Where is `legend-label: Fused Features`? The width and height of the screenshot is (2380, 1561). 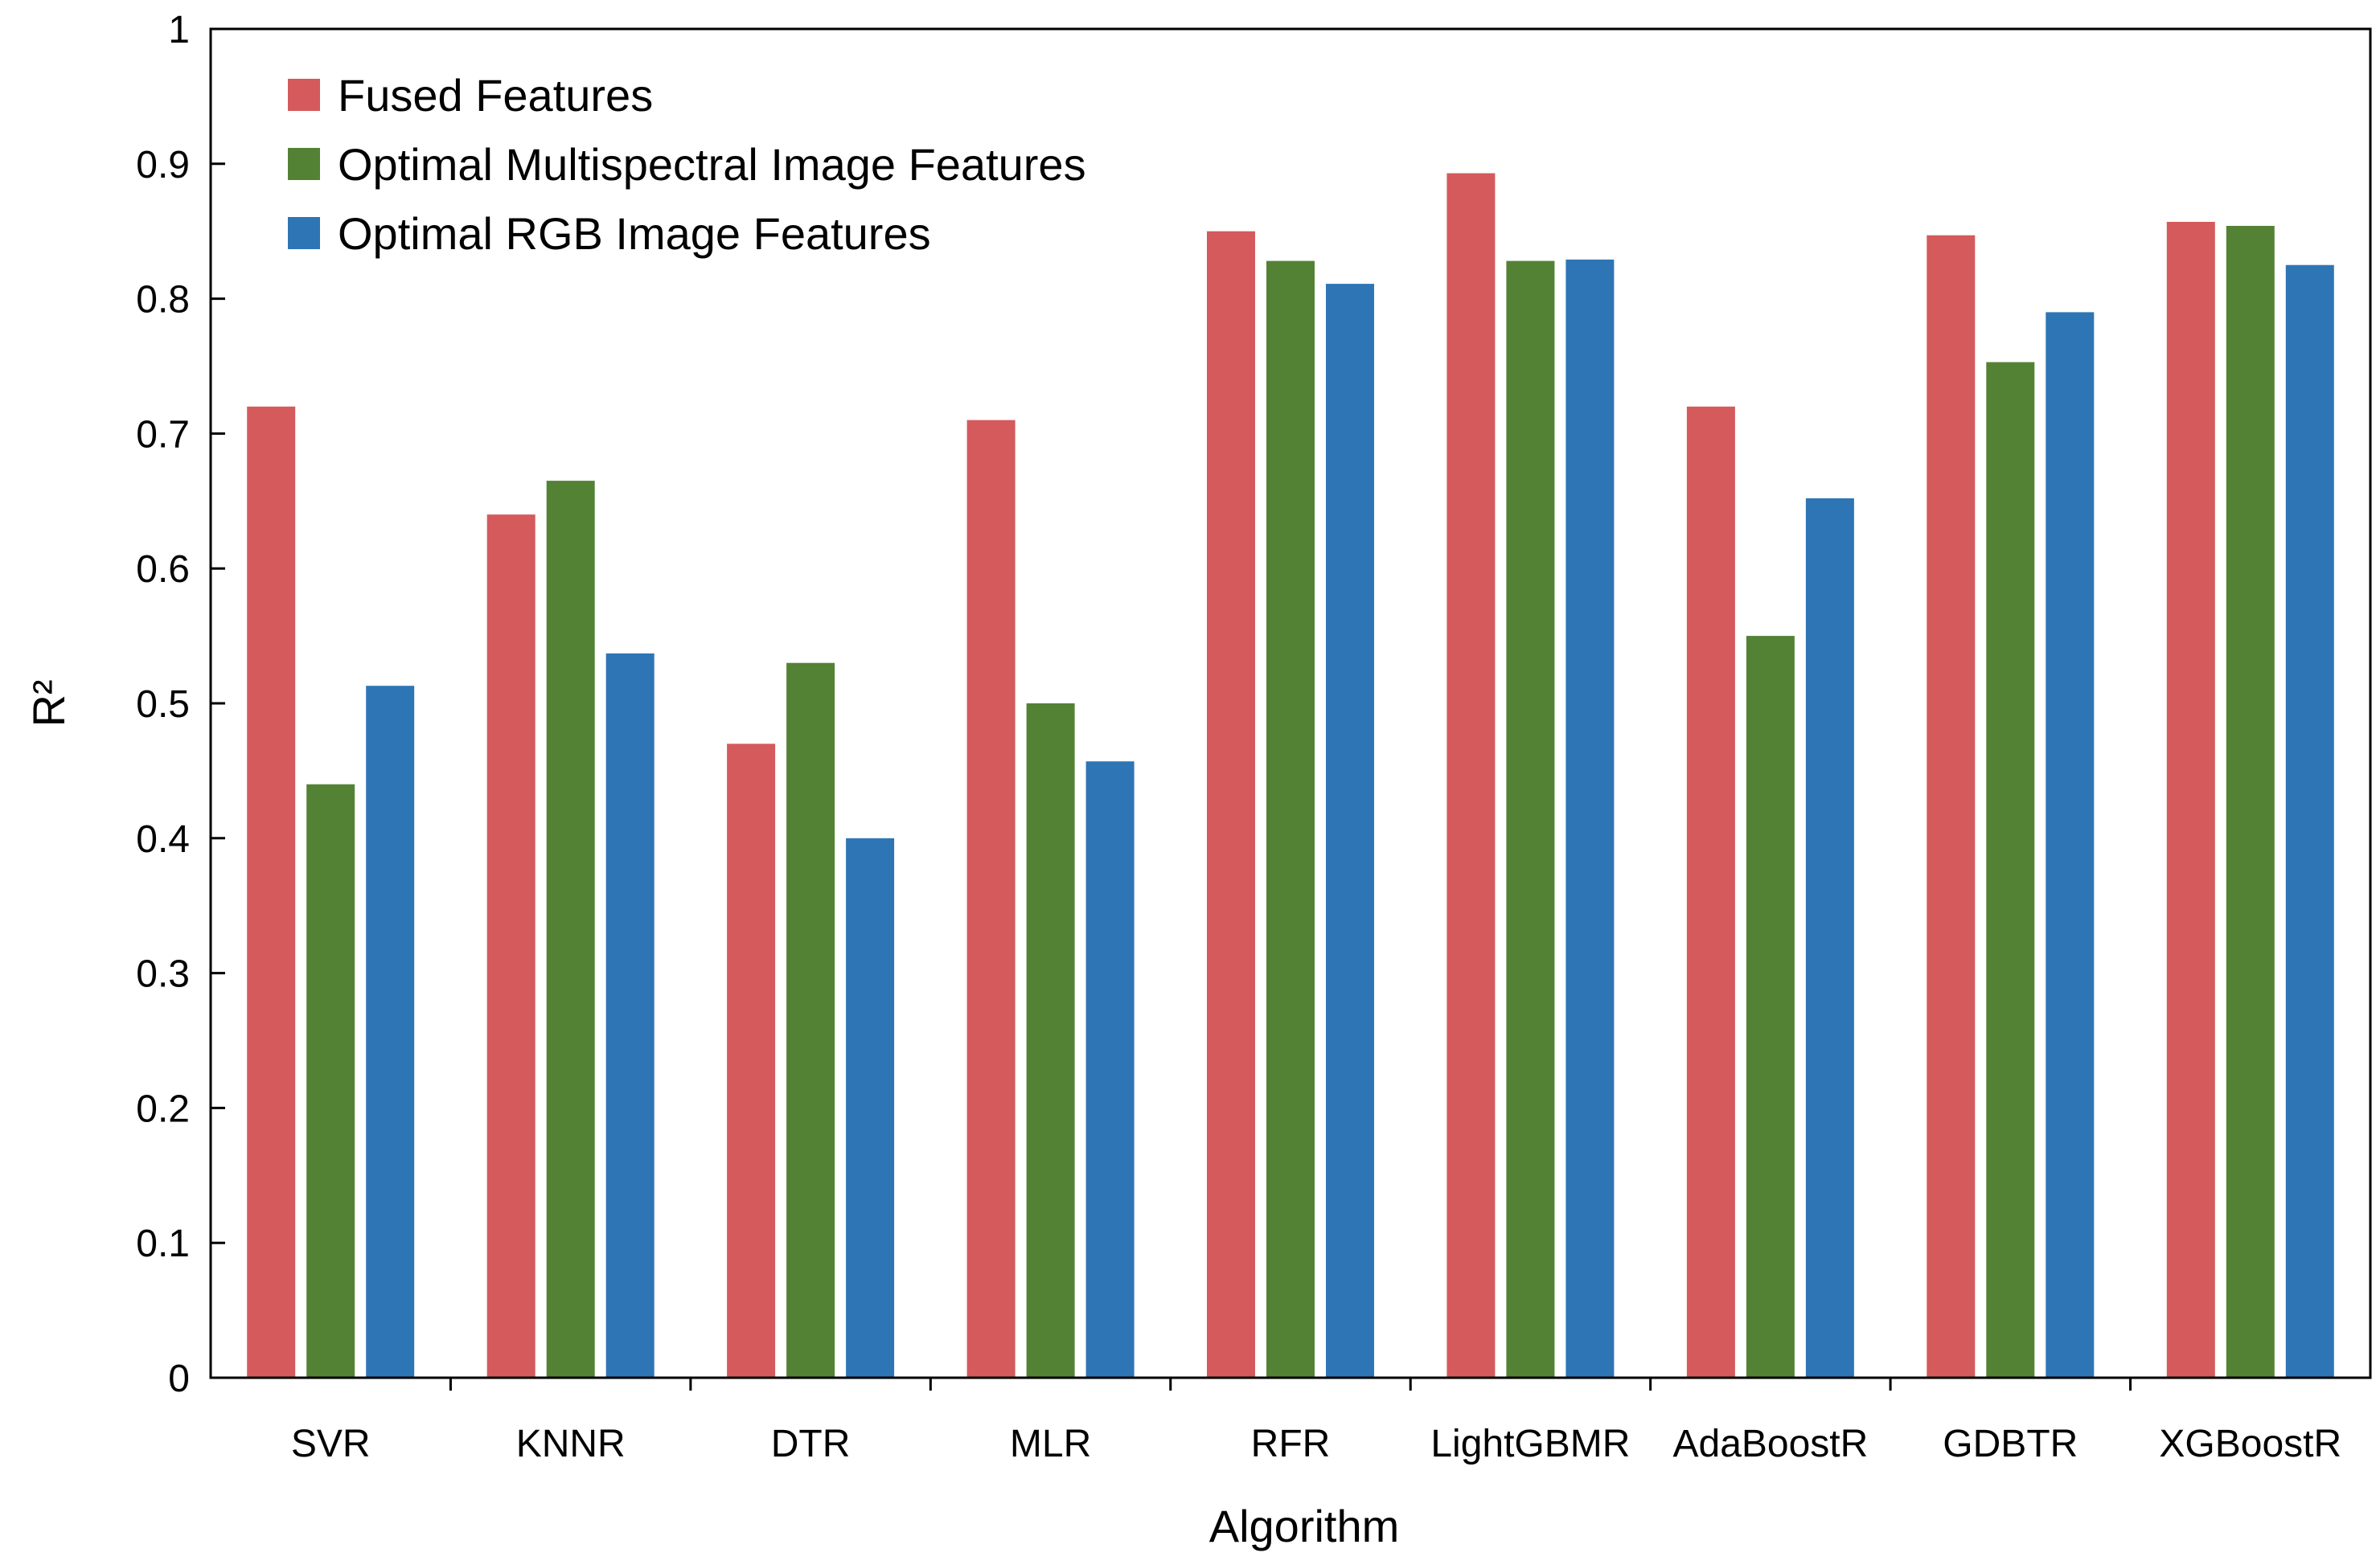
legend-label: Fused Features is located at coordinates (496, 95).